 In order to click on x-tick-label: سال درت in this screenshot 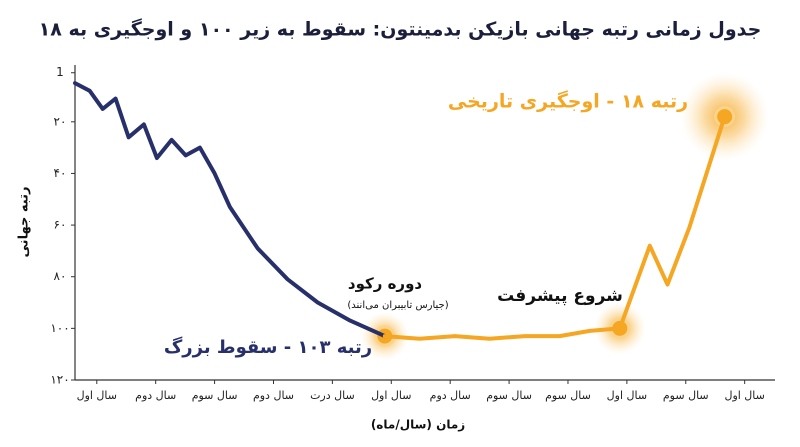, I will do `click(332, 395)`.